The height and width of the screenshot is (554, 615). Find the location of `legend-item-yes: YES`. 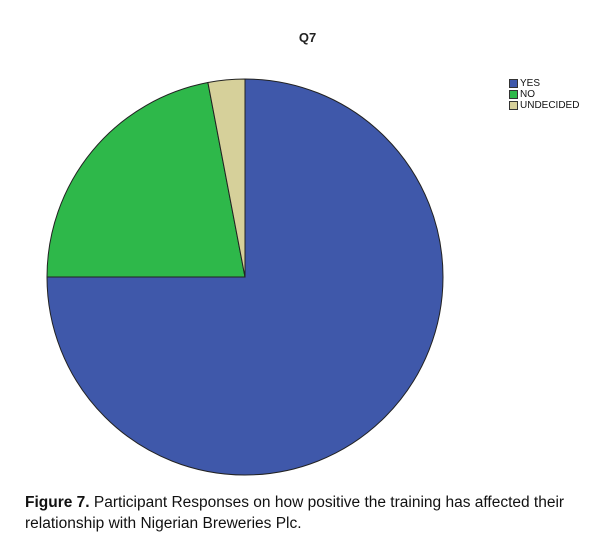

legend-item-yes: YES is located at coordinates (544, 83).